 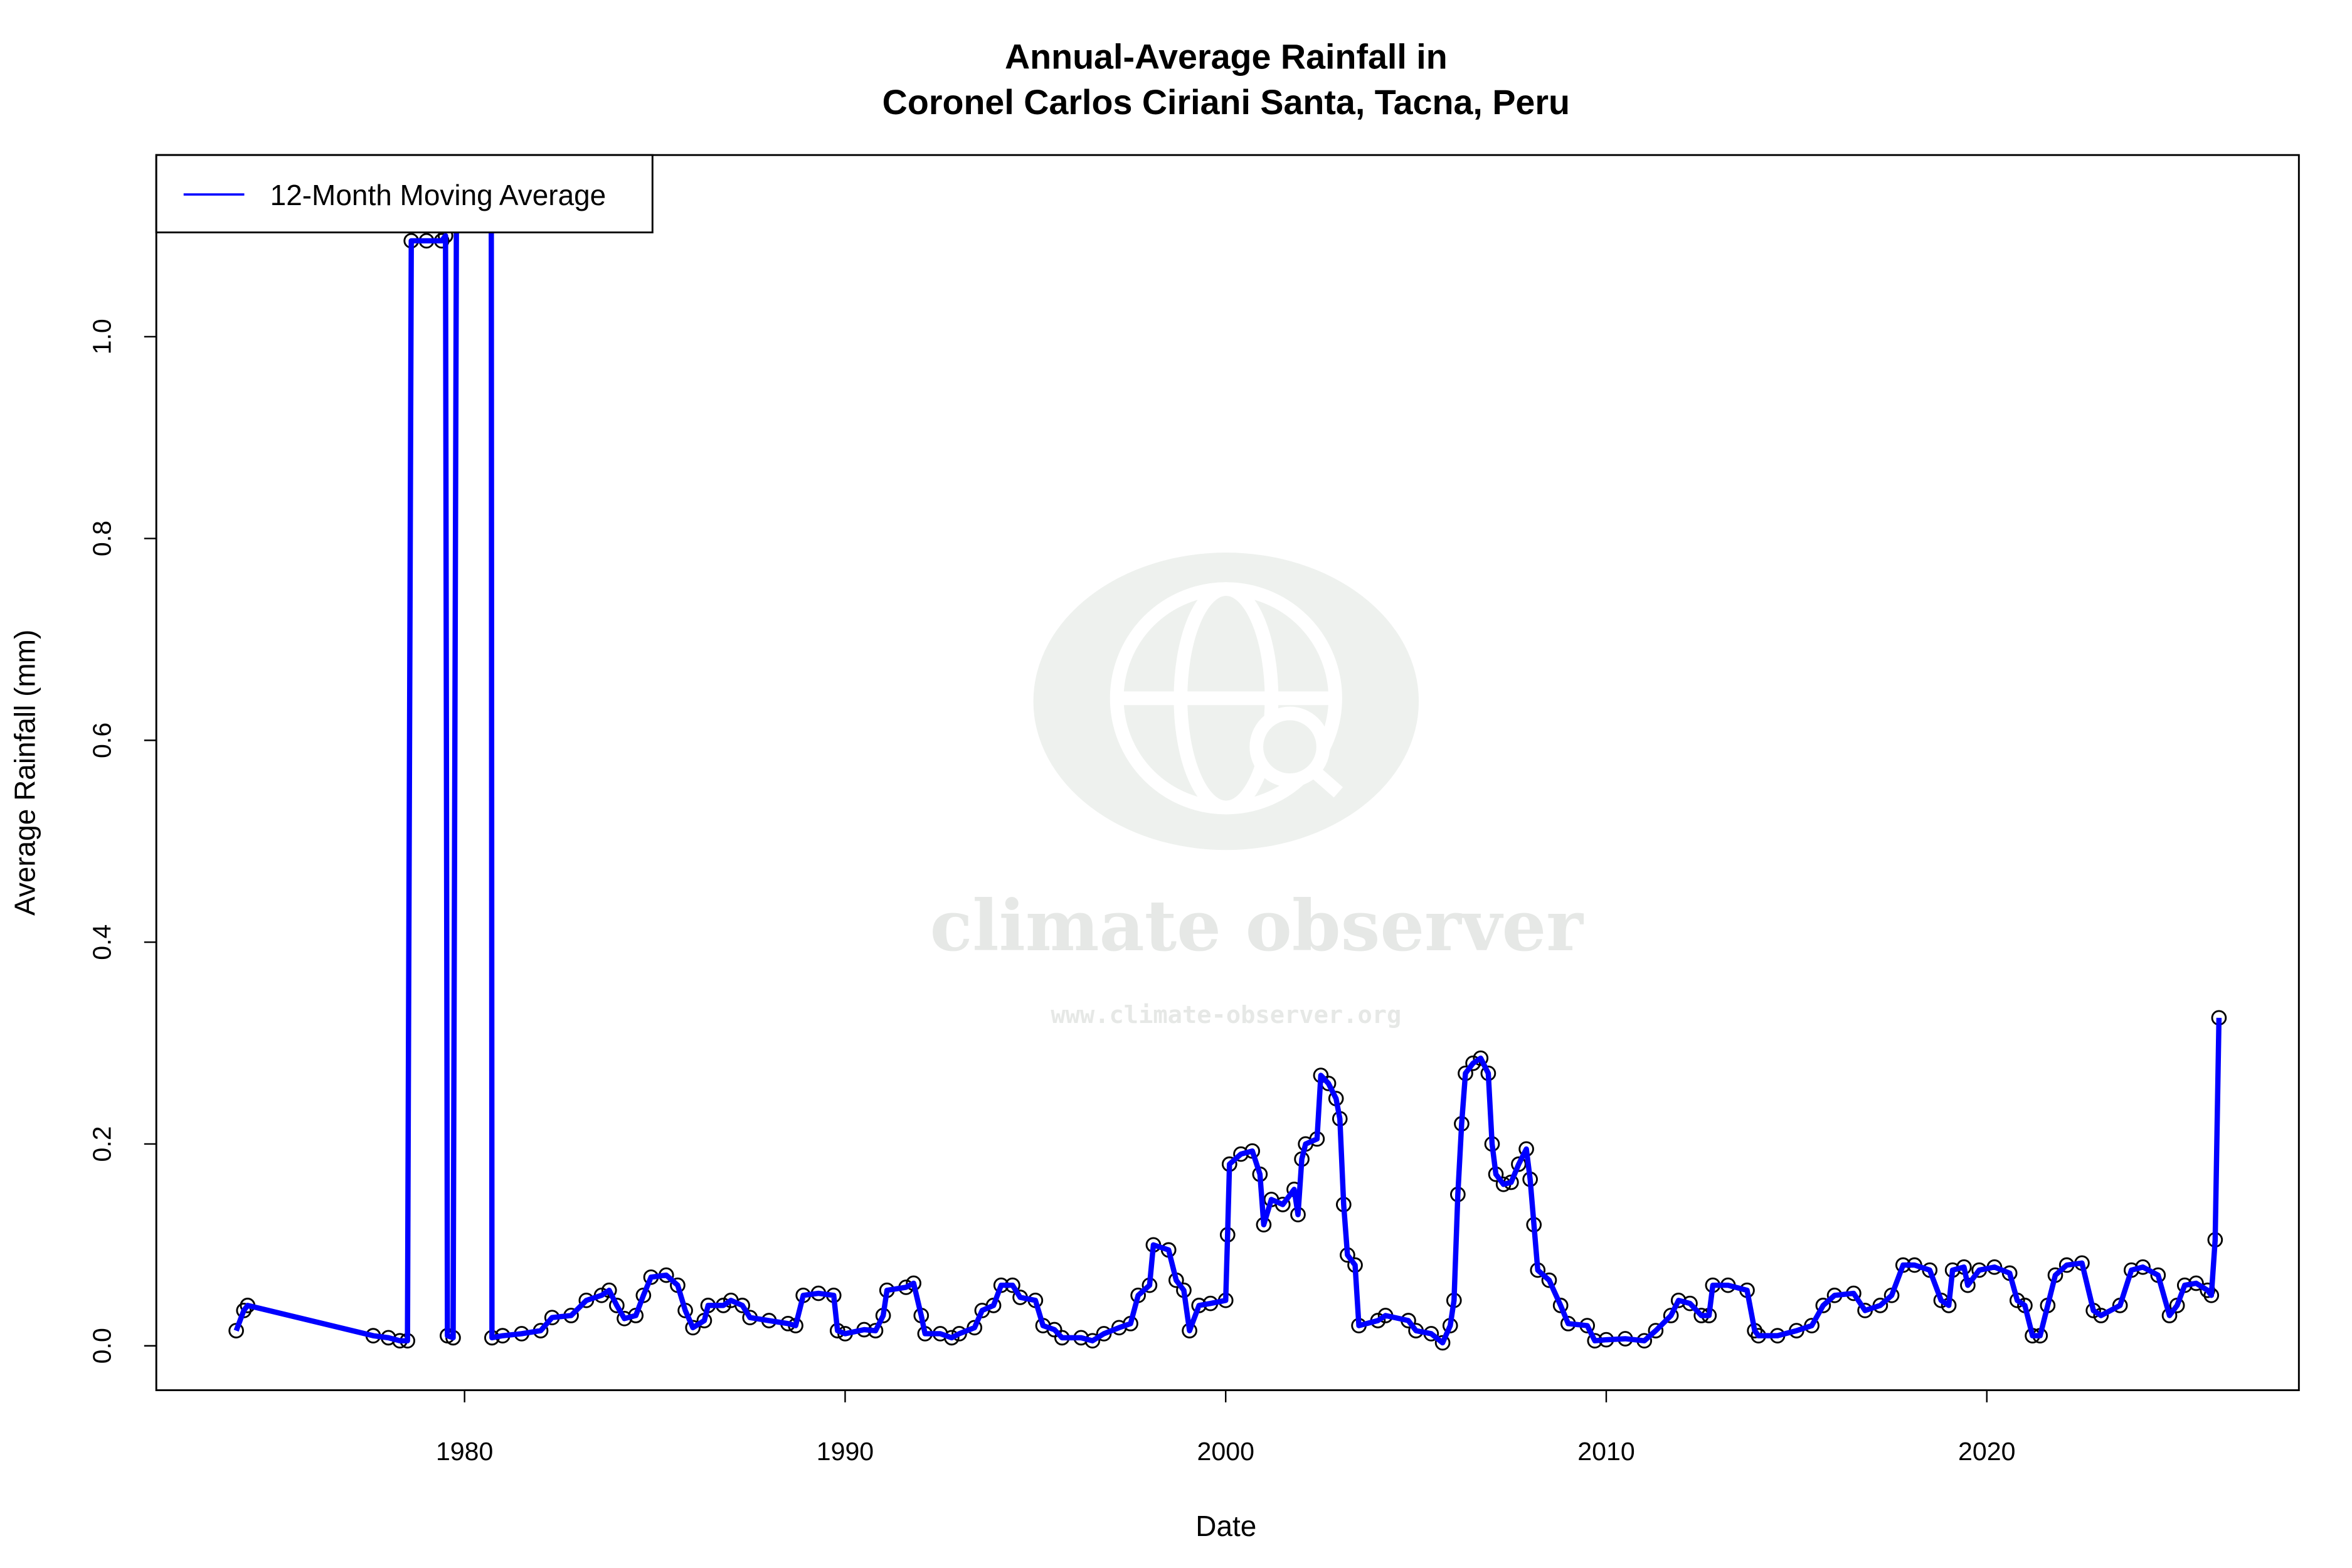 What do you see at coordinates (1226, 699) in the screenshot?
I see `globe-search-icon` at bounding box center [1226, 699].